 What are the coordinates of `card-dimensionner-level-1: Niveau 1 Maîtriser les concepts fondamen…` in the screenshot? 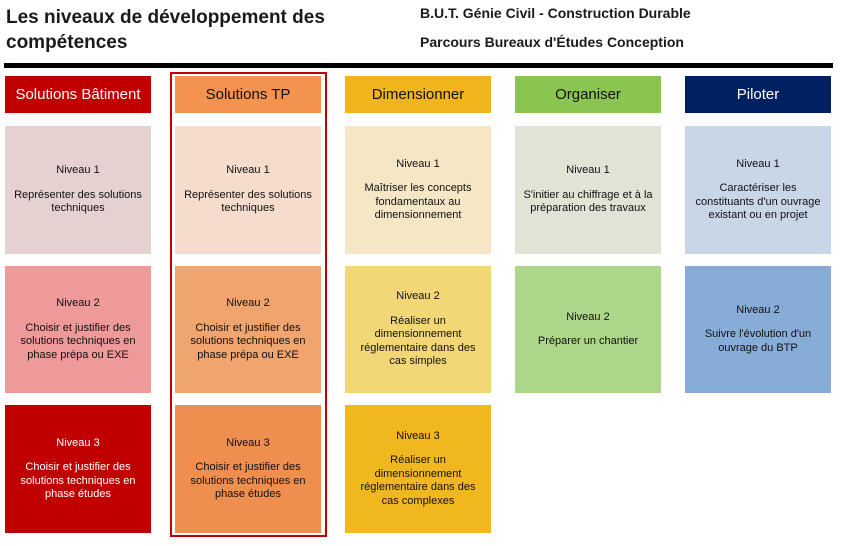 It's located at (418, 190).